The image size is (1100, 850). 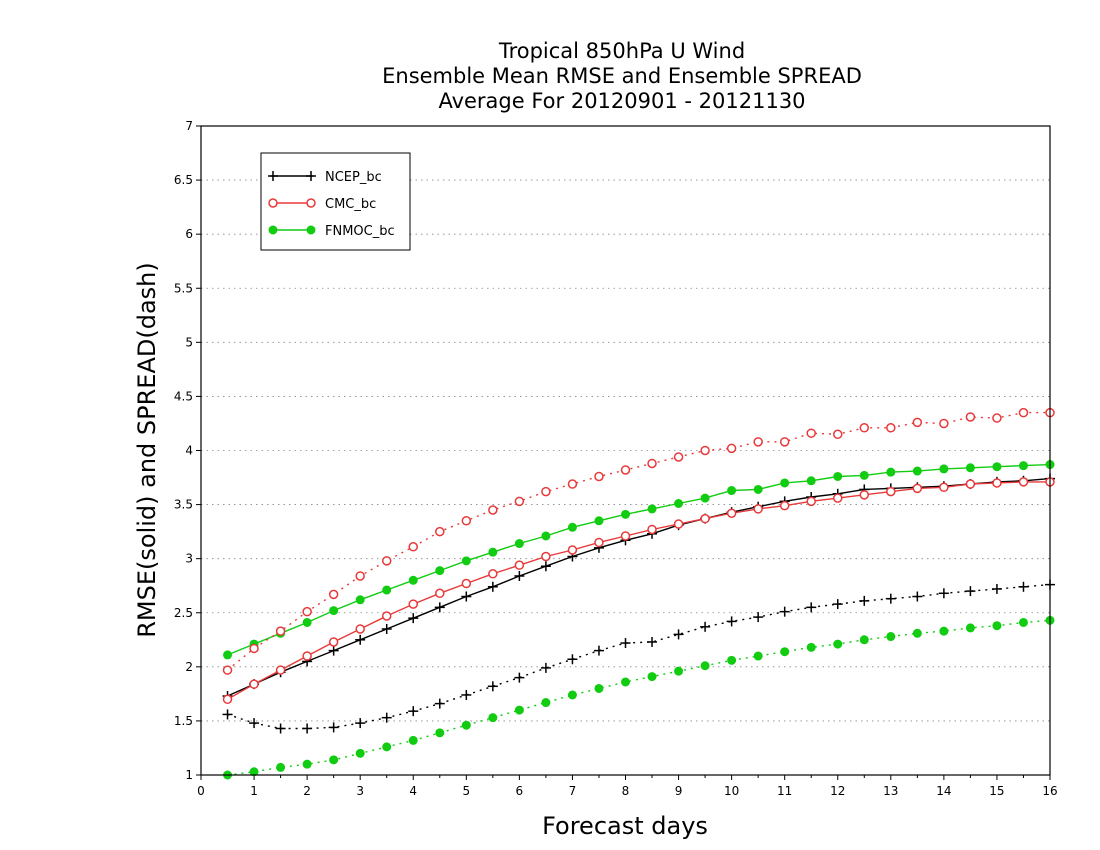 I want to click on x-tick-label: 6, so click(x=520, y=791).